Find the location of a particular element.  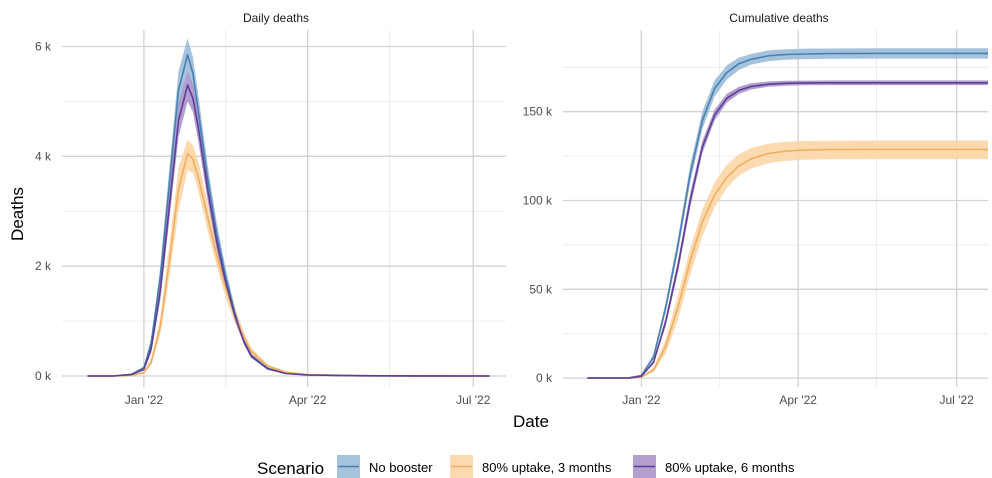

legend-item-no-booster: No booster is located at coordinates (385, 466).